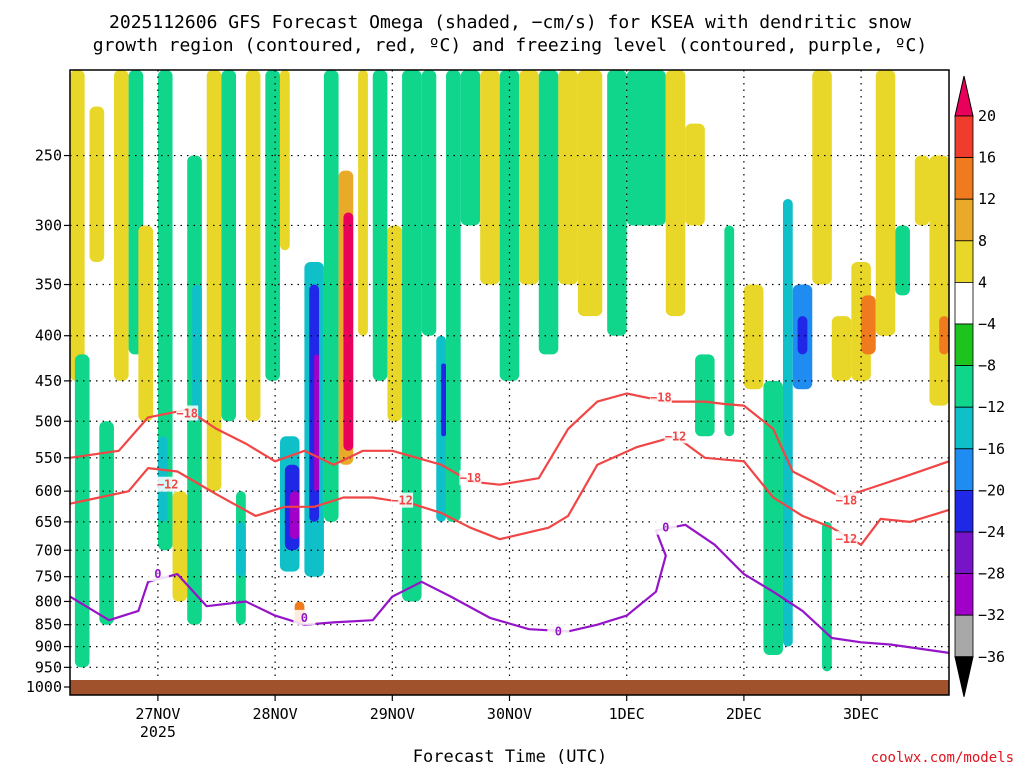 The width and height of the screenshot is (1024, 768). Describe the element at coordinates (48, 156) in the screenshot. I see `y-tick-label: 250` at that location.